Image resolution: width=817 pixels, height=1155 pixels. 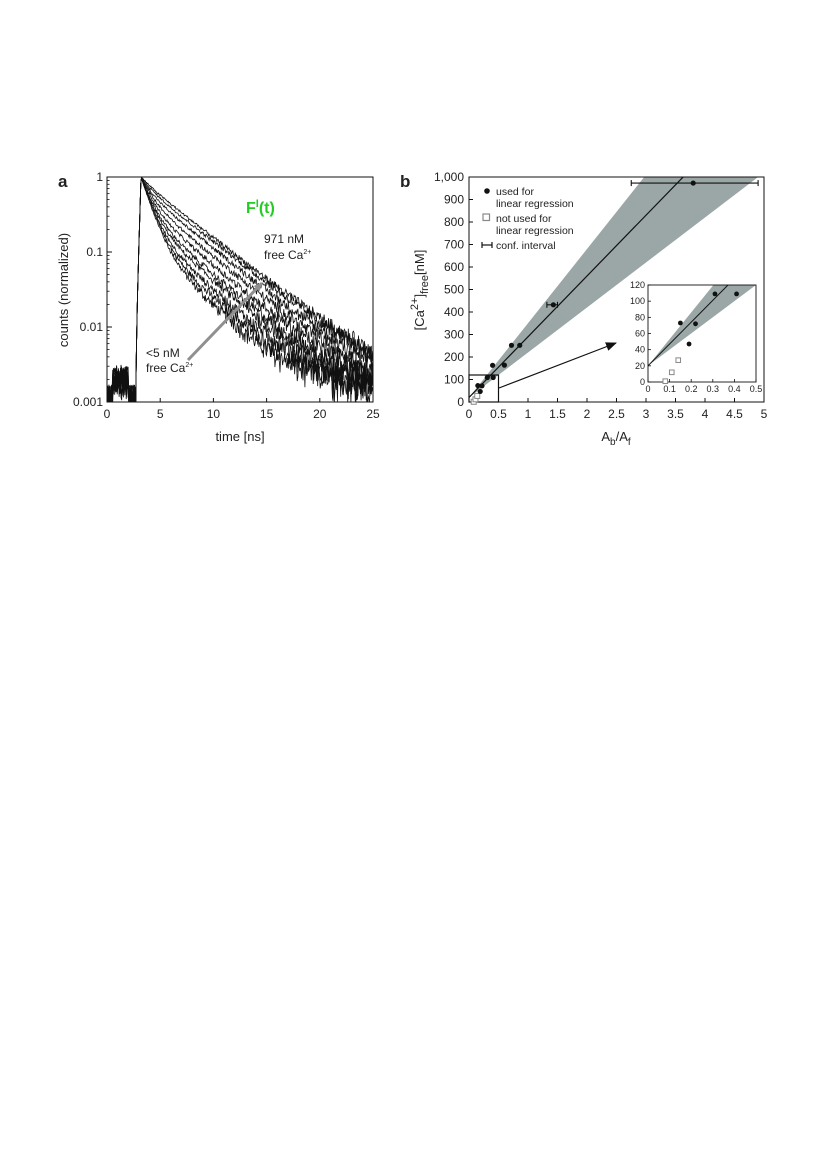 I want to click on inset-xtick-label: 0.2, so click(x=691, y=389).